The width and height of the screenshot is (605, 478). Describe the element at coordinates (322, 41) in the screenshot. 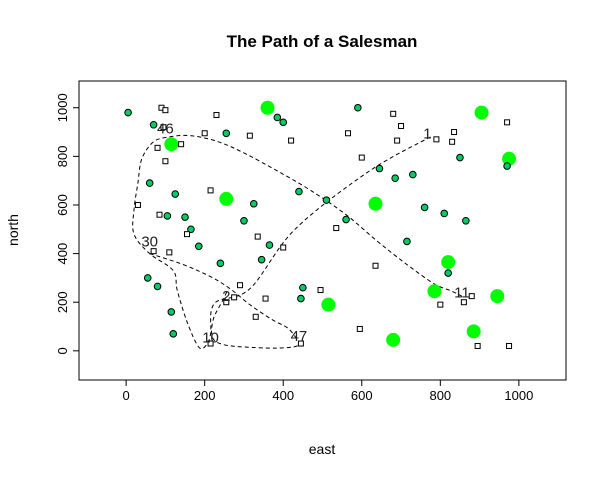

I see `chart-title: The Path of a Salesman` at that location.